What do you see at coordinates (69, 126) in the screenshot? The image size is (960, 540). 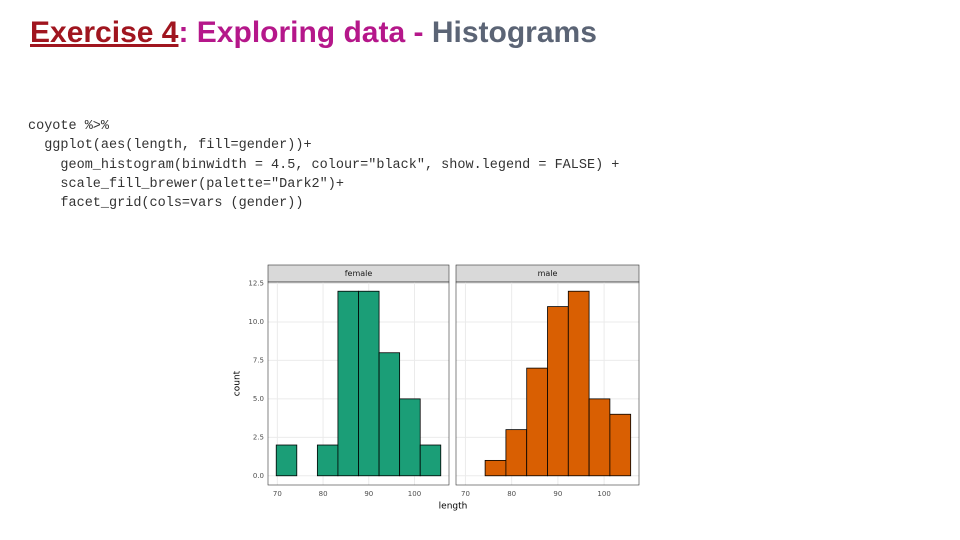 I see `code-line: coyote %>%` at bounding box center [69, 126].